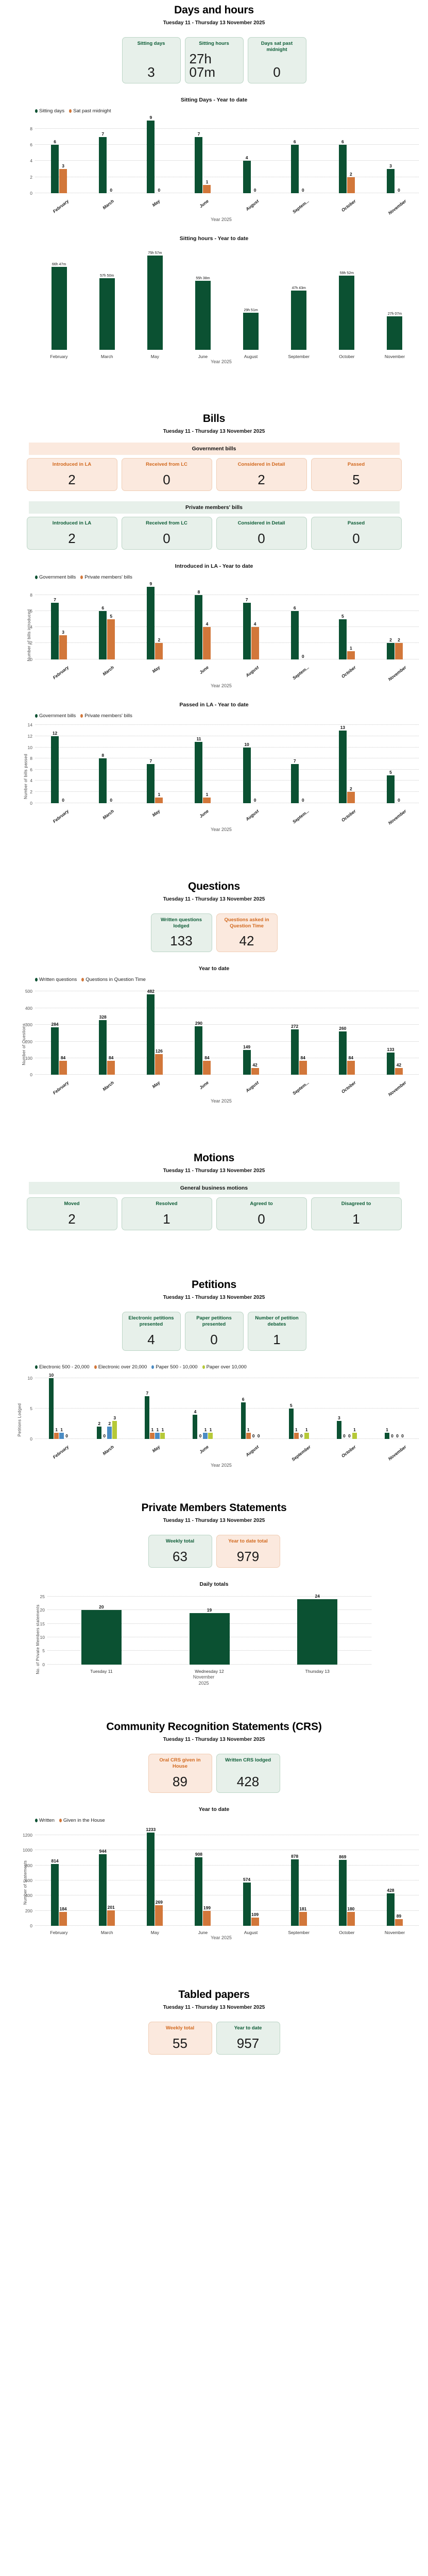  Describe the element at coordinates (103, 1044) in the screenshot. I see `bar: 328` at that location.